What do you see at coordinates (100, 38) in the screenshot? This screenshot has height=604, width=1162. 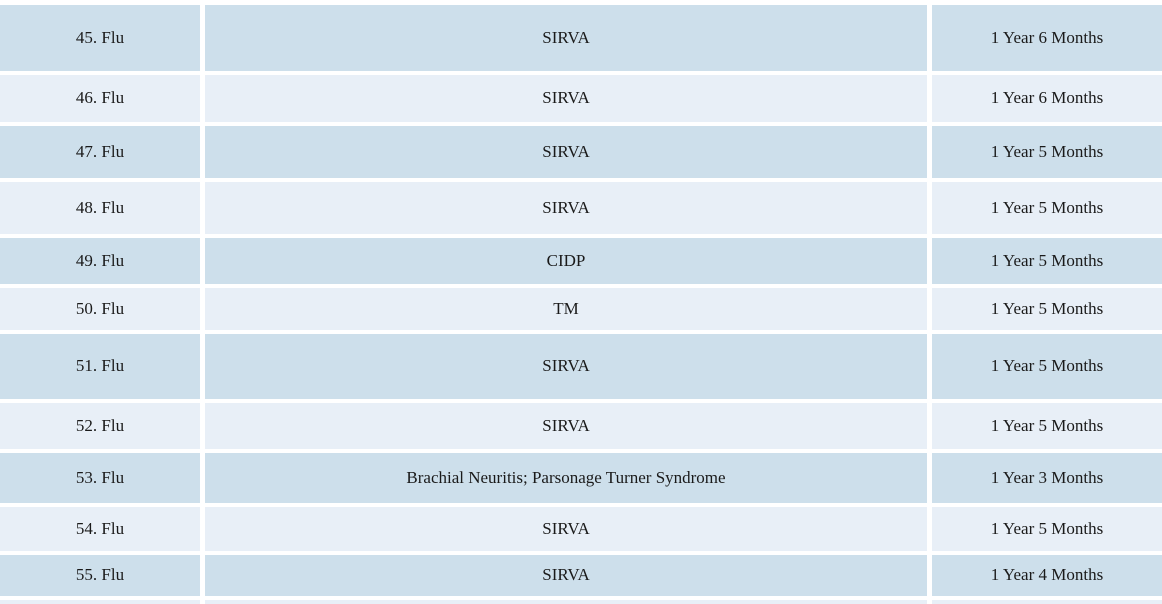 I see `case-cell: 45. Flu` at bounding box center [100, 38].